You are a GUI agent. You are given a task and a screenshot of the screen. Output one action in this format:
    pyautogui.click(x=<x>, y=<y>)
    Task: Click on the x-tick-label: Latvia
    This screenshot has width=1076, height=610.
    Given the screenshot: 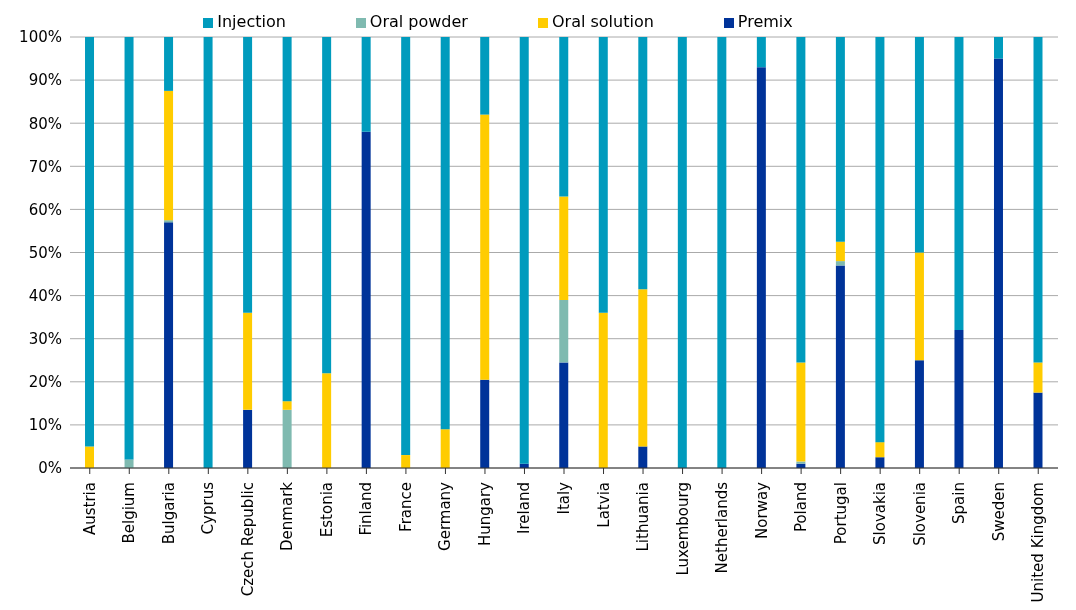 What is the action you would take?
    pyautogui.click(x=603, y=505)
    